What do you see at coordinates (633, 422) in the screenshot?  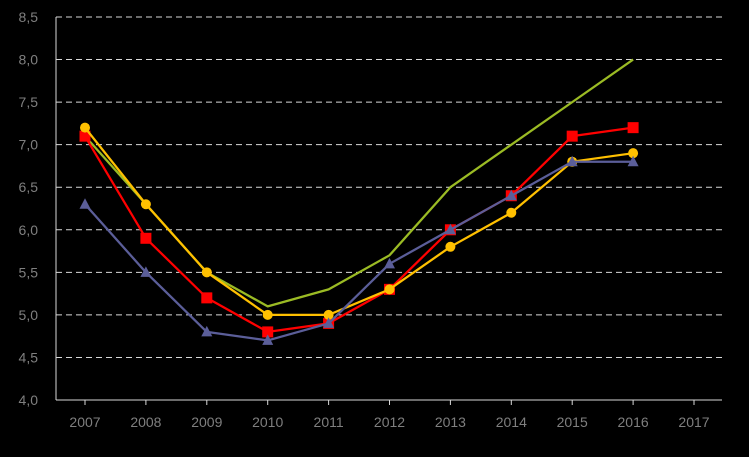 I see `x-tick-label: 2016` at bounding box center [633, 422].